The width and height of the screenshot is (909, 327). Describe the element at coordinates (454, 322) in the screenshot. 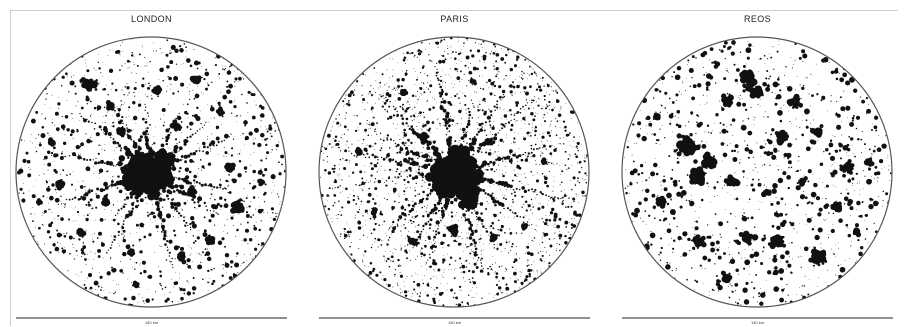

I see `scale-label-paris: 140 km` at that location.